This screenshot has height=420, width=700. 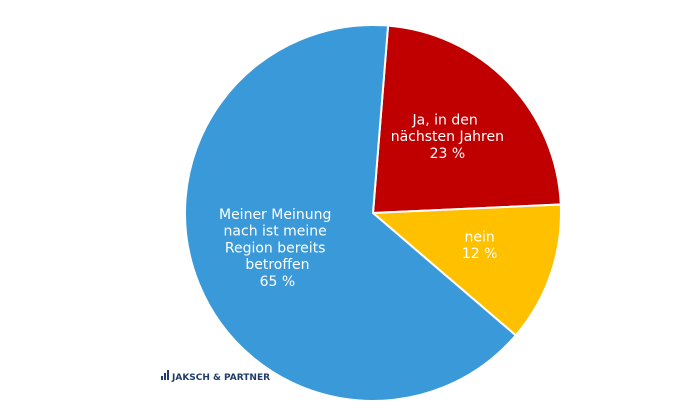 I want to click on logo-icon, so click(x=165, y=375).